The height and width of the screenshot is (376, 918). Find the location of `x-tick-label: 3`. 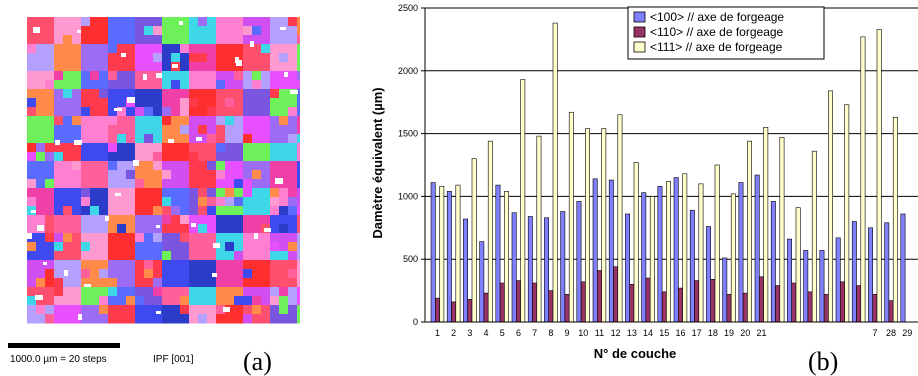

x-tick-label: 3 is located at coordinates (469, 333).